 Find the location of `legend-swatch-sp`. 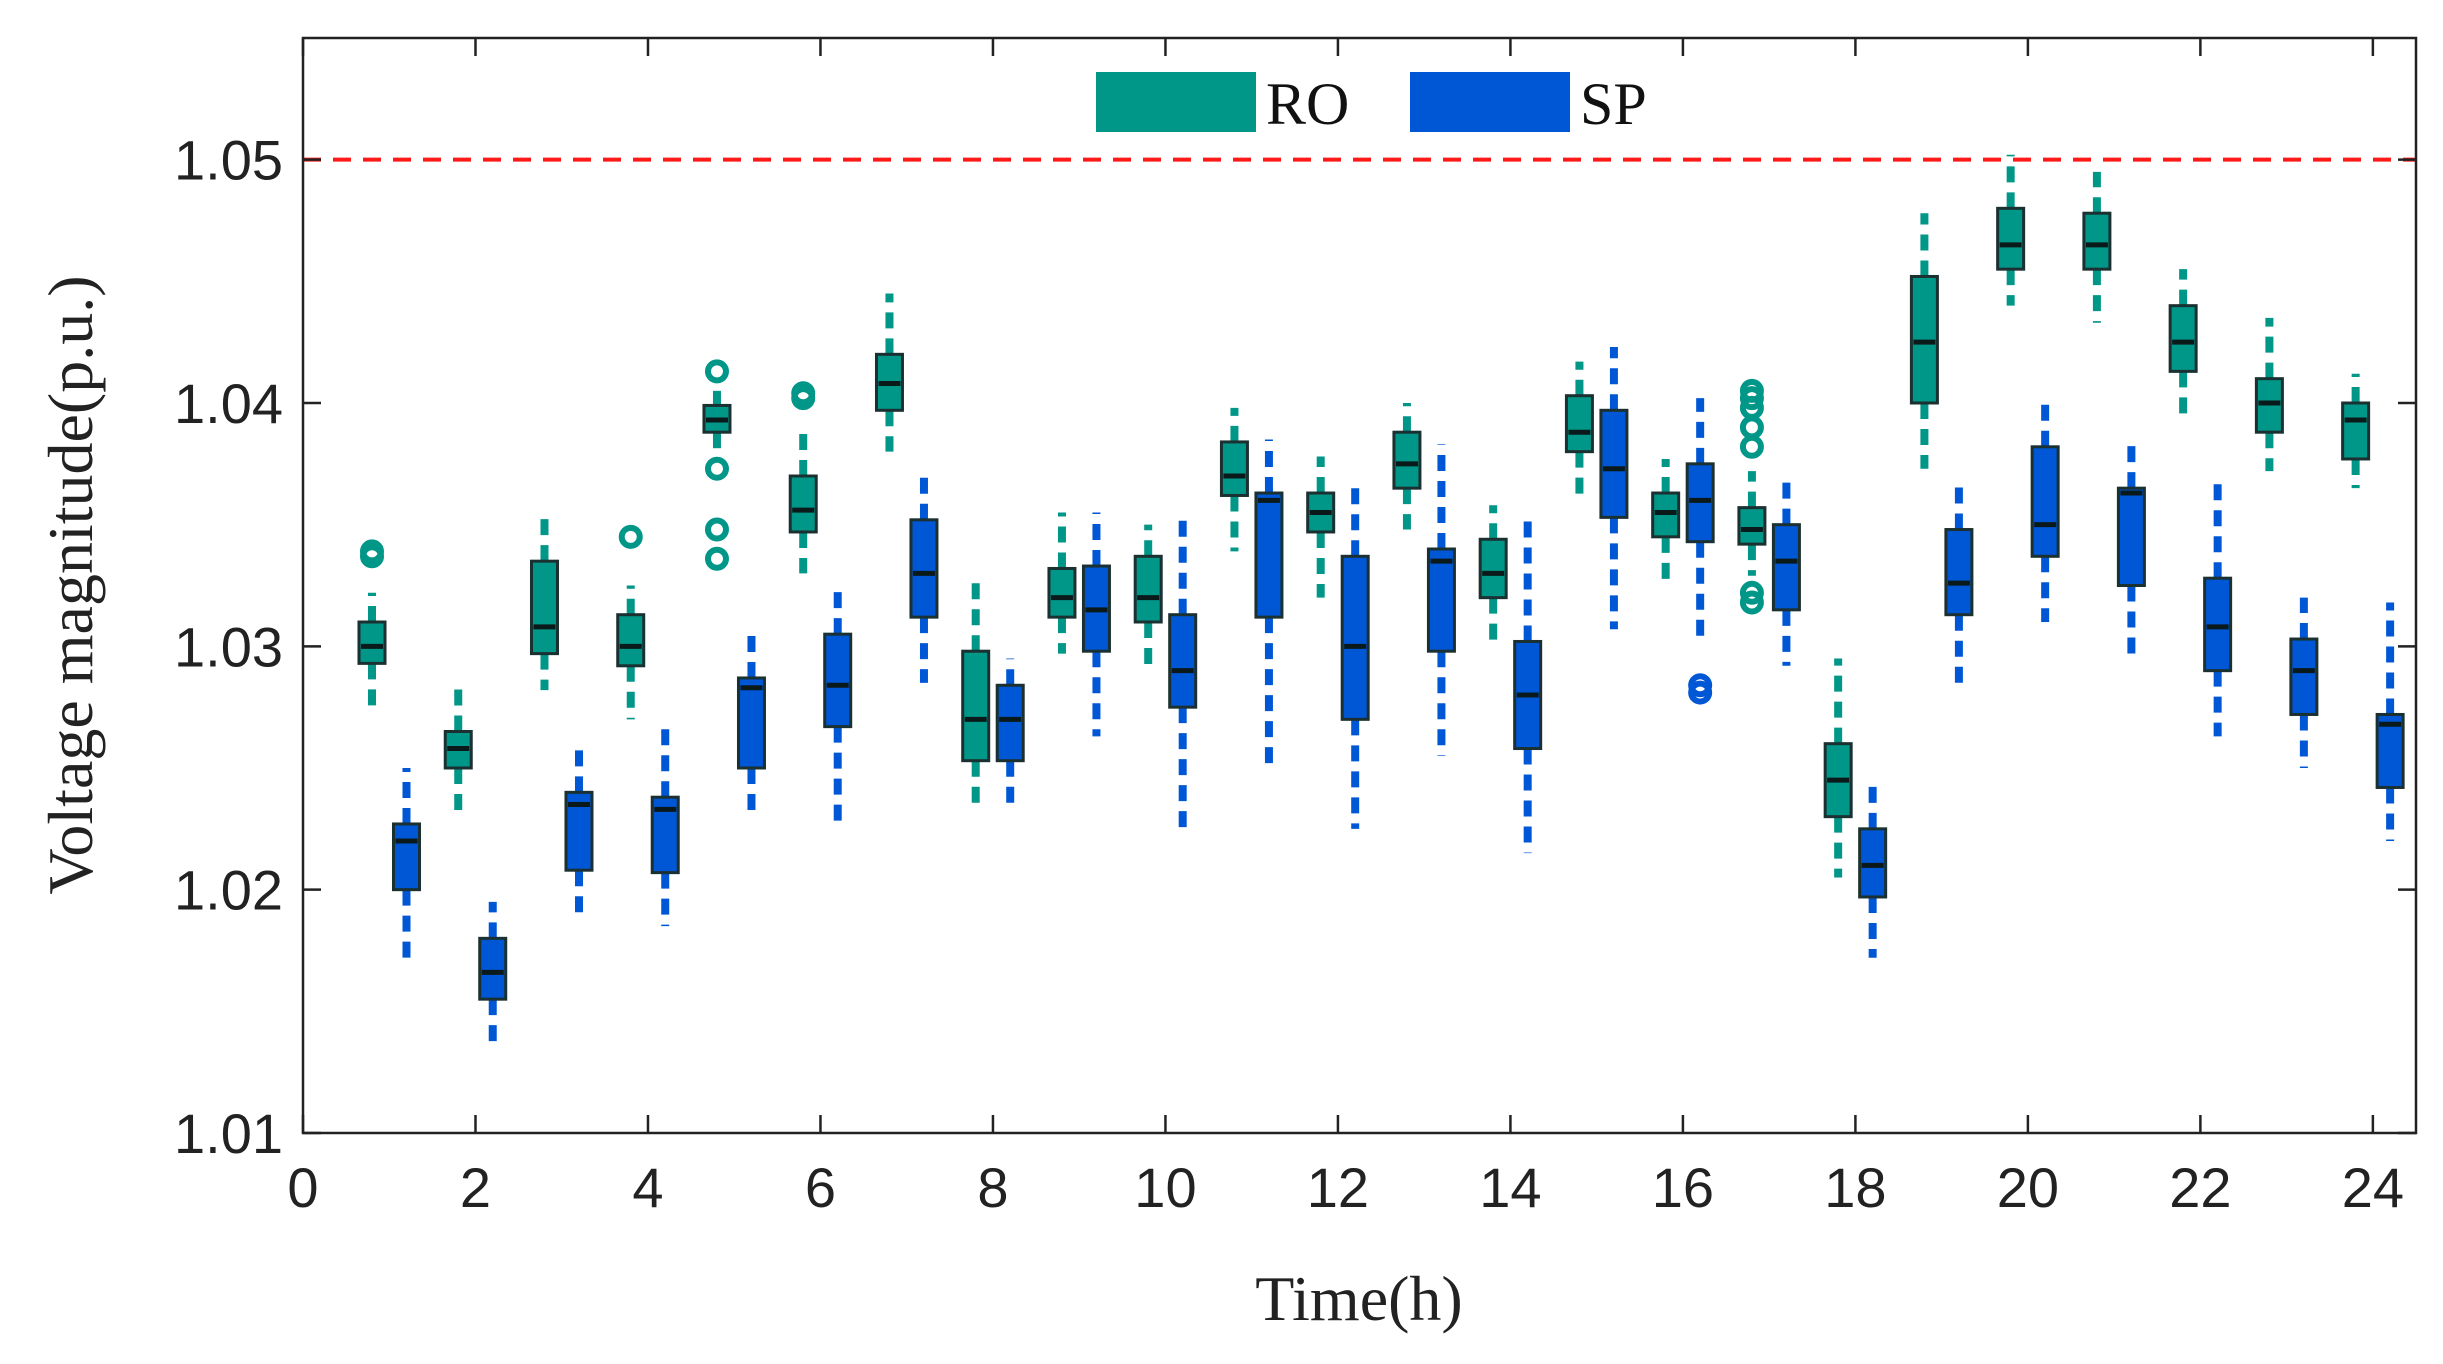

legend-swatch-sp is located at coordinates (1490, 102).